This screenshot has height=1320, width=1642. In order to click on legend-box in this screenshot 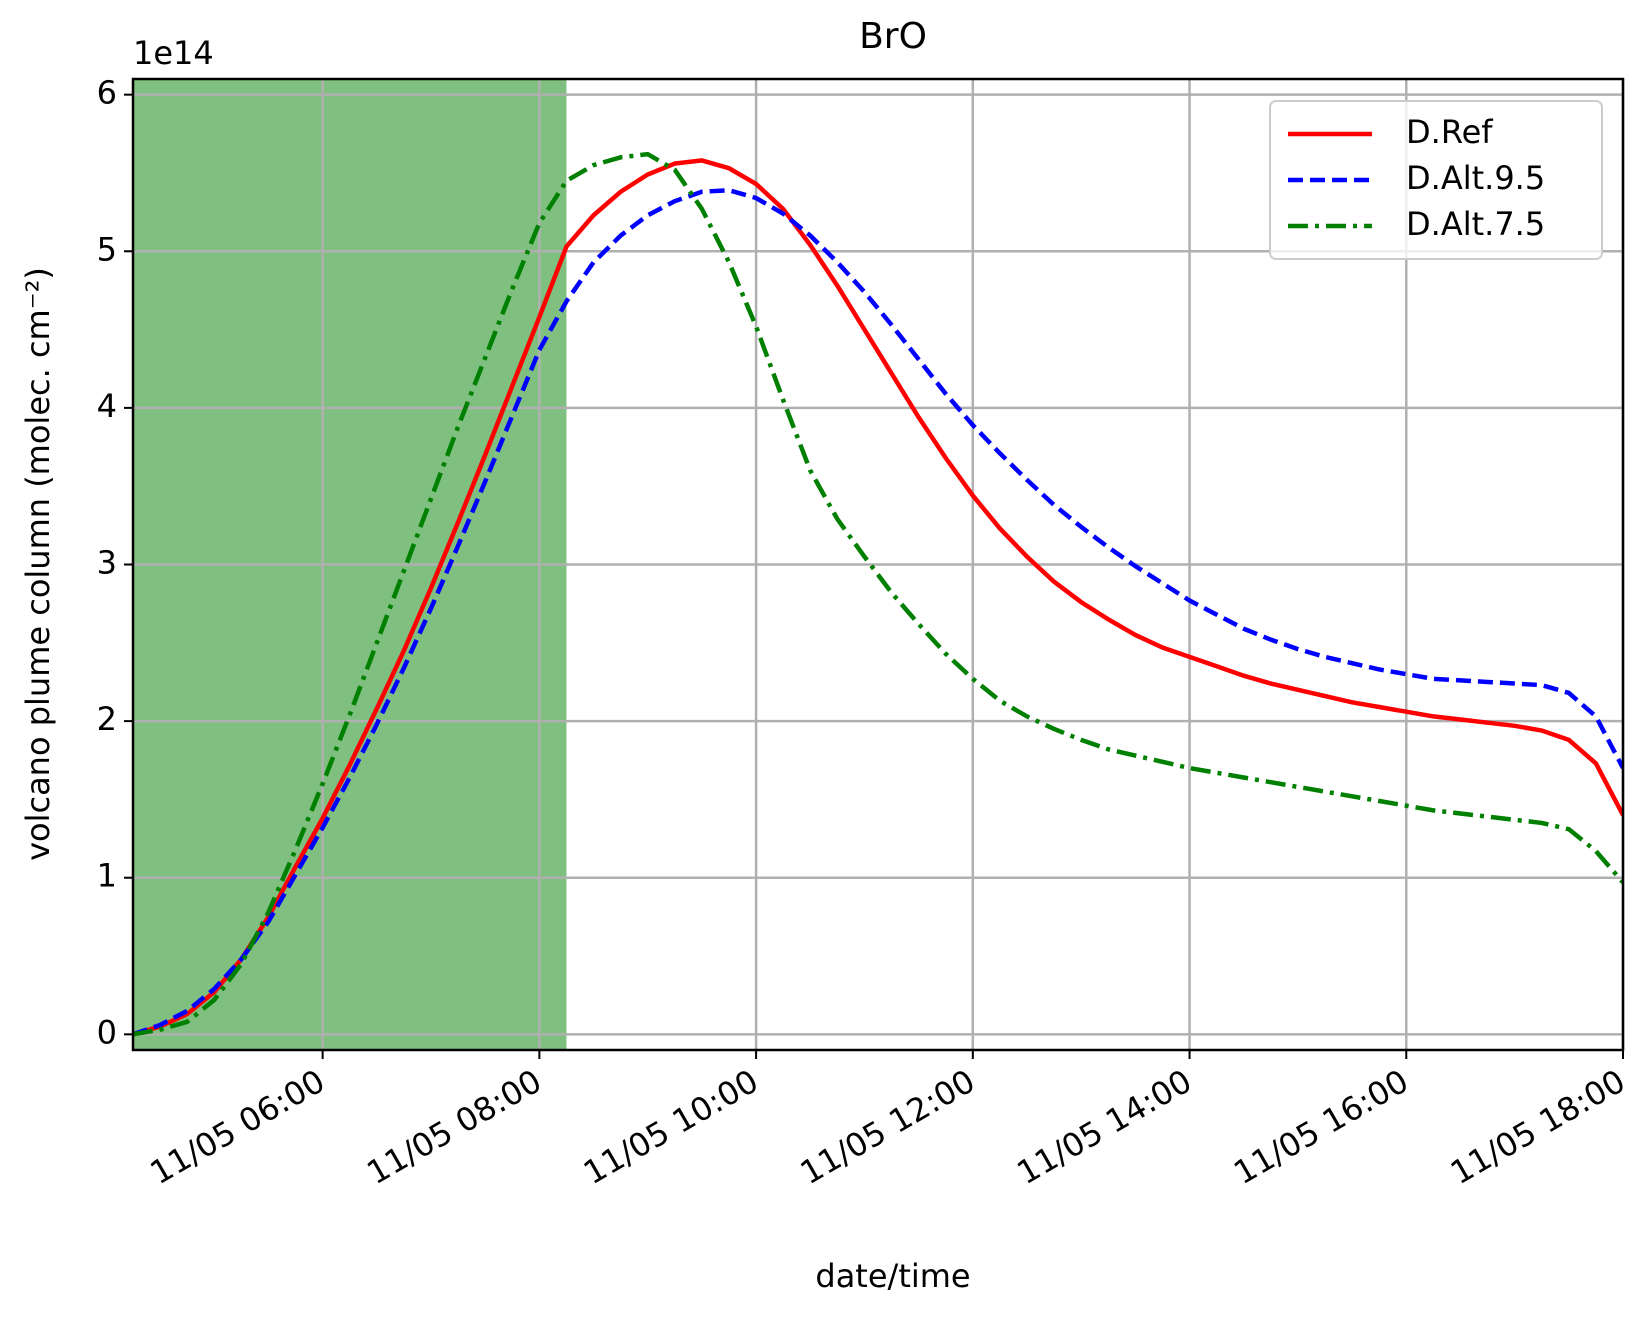, I will do `click(1436, 180)`.